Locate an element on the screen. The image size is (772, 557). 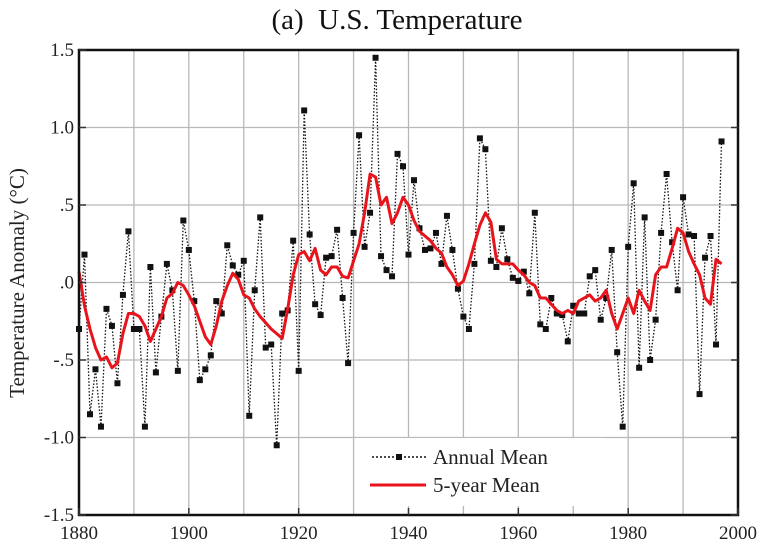
x-tick-label: 1900 is located at coordinates (189, 533).